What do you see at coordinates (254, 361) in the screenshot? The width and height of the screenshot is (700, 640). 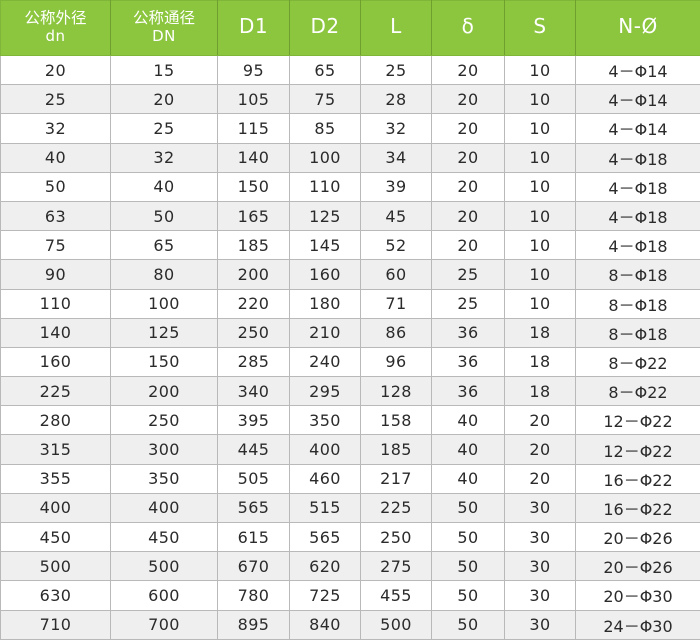 I see `table-cell-r10-c2: 285` at bounding box center [254, 361].